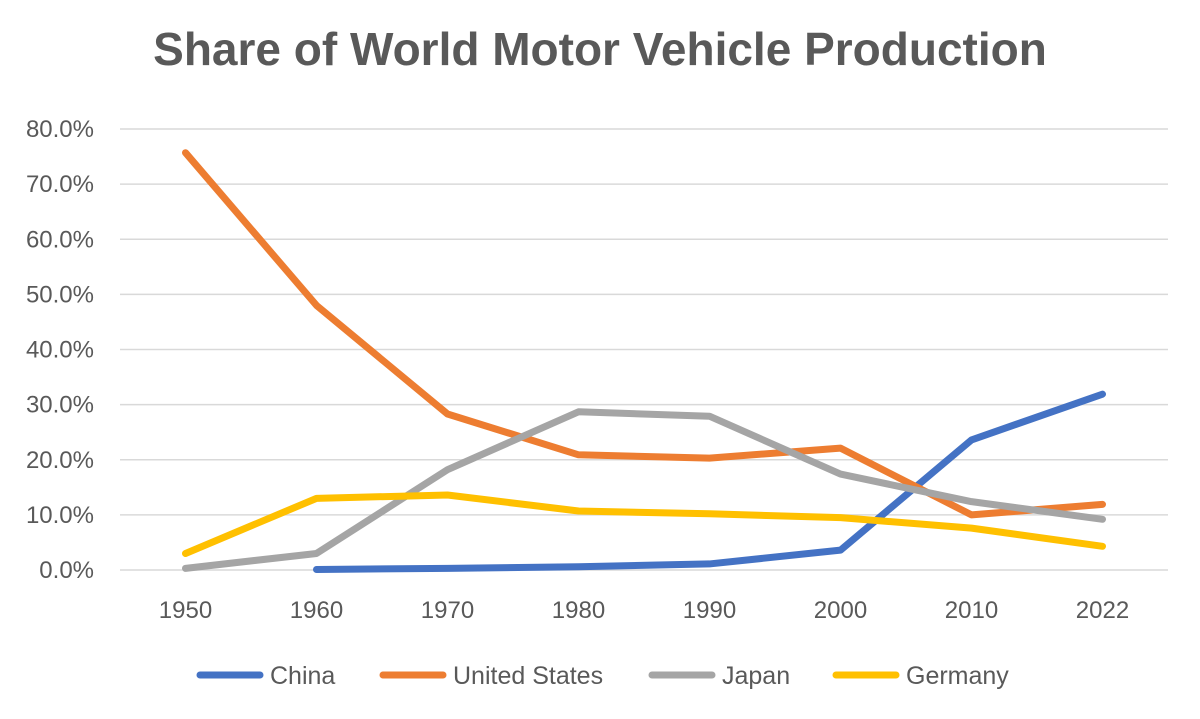 Image resolution: width=1200 pixels, height=719 pixels. I want to click on x-tick-label: 1990, so click(709, 610).